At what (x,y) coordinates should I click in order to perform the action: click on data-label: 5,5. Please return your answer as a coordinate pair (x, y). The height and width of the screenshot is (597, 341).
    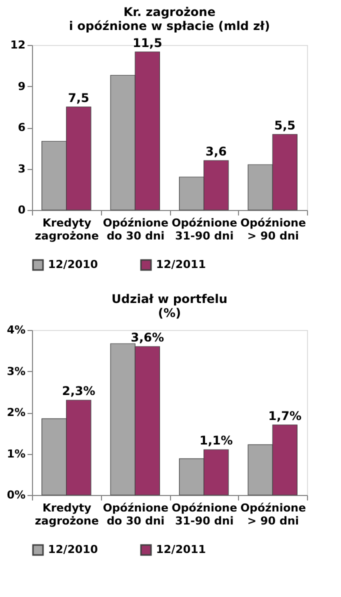
    Looking at the image, I should click on (285, 125).